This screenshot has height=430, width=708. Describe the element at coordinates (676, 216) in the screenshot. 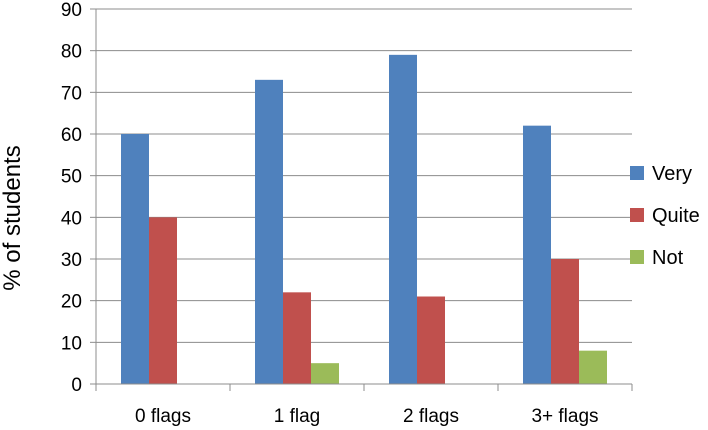

I see `legend-label-quite: Quite` at that location.